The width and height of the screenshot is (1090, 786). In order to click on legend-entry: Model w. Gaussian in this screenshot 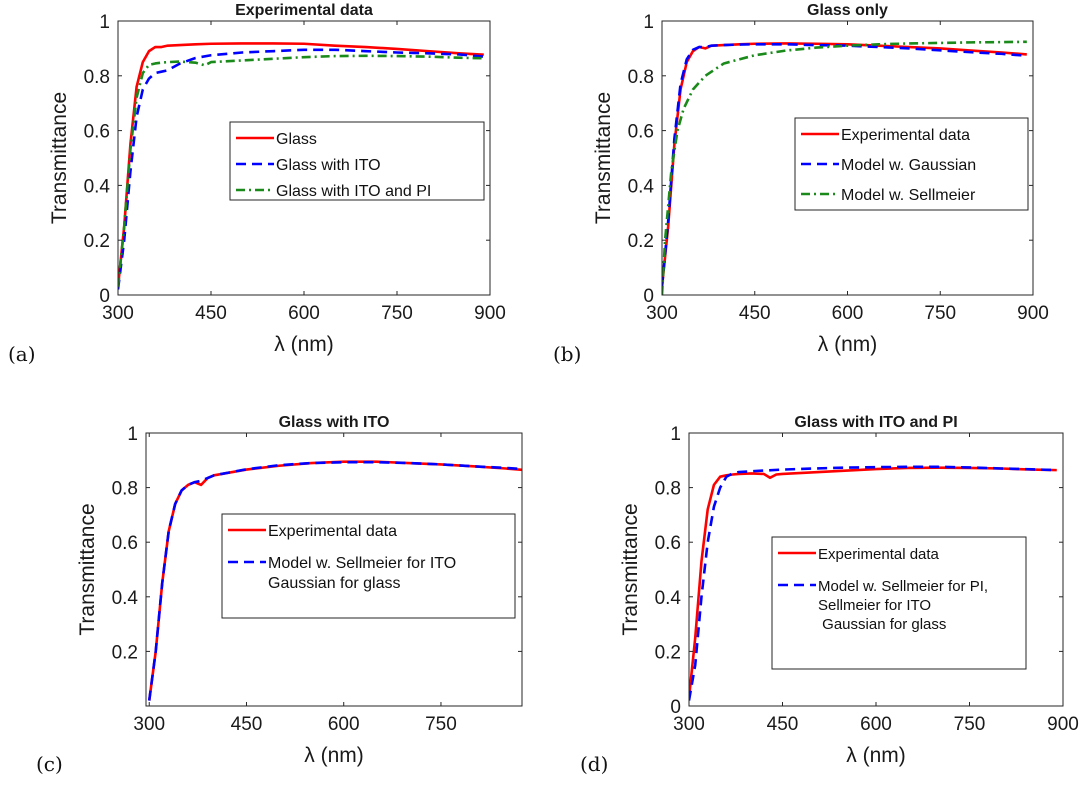, I will do `click(908, 165)`.